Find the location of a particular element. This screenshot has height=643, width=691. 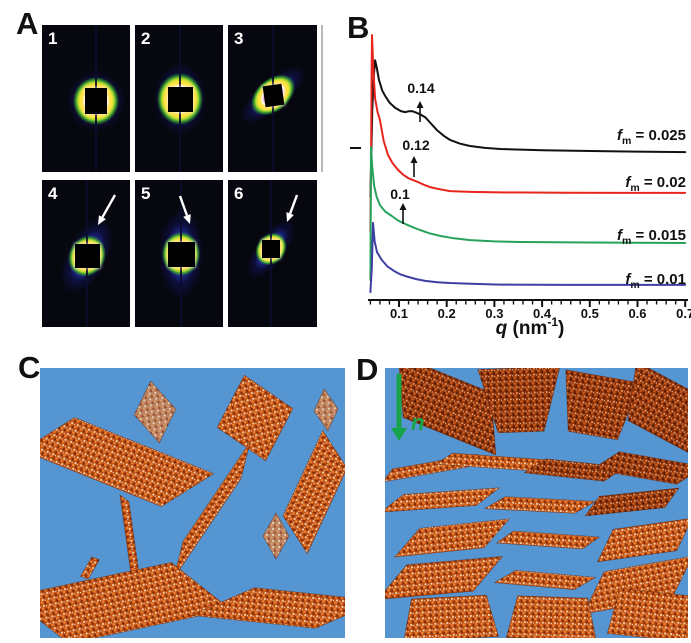

image-number: 3 is located at coordinates (239, 38).